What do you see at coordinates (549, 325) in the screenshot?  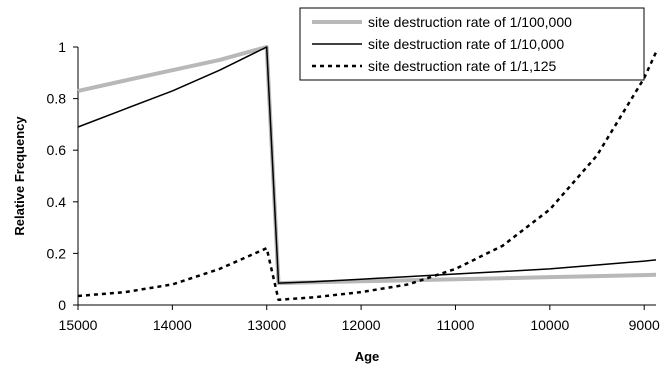 I see `x-tick-label: 10000` at bounding box center [549, 325].